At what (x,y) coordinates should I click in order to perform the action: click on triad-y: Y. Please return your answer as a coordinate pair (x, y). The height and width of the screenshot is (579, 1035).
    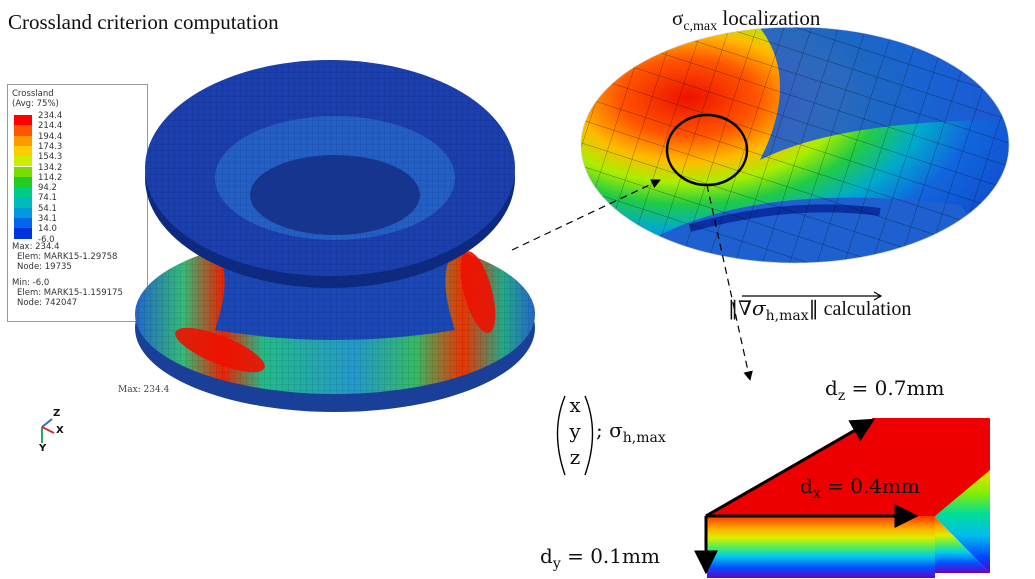
    Looking at the image, I should click on (43, 448).